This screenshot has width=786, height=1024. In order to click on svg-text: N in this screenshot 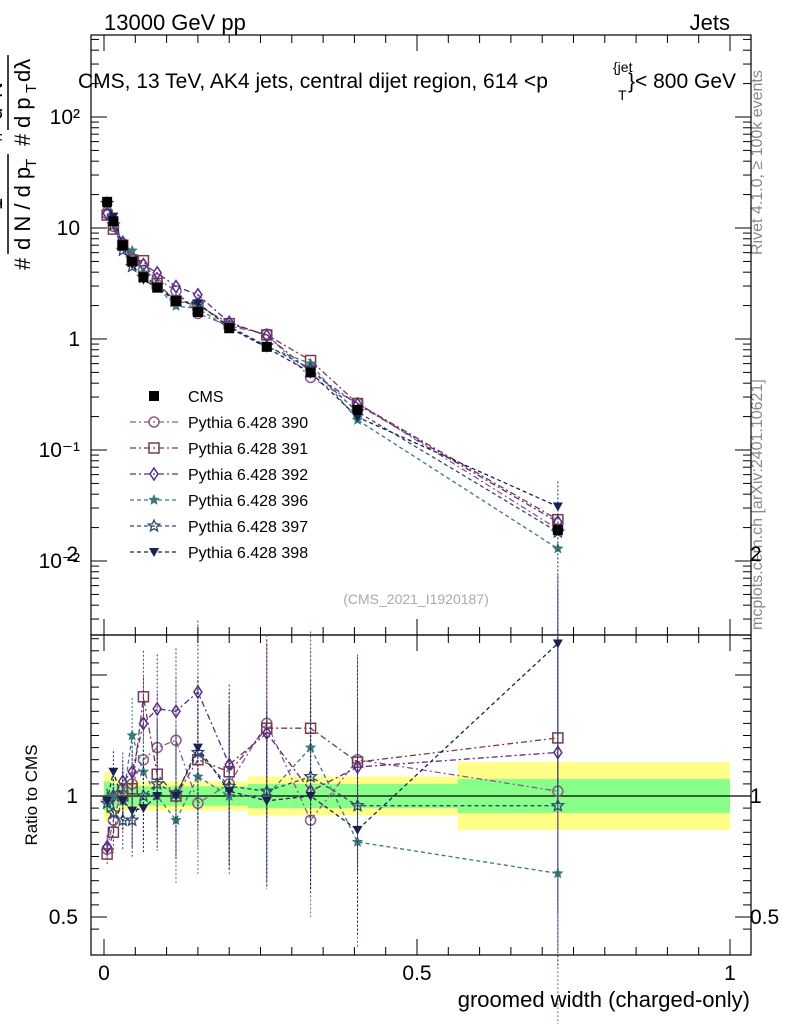, I will do `click(3, 90)`.